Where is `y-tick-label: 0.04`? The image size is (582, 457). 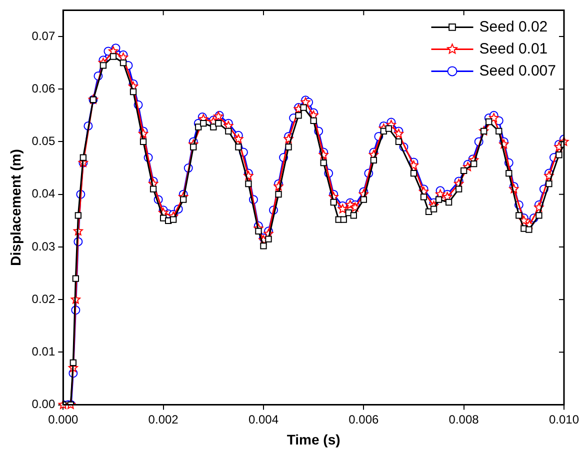 y-tick-label: 0.04 is located at coordinates (44, 193).